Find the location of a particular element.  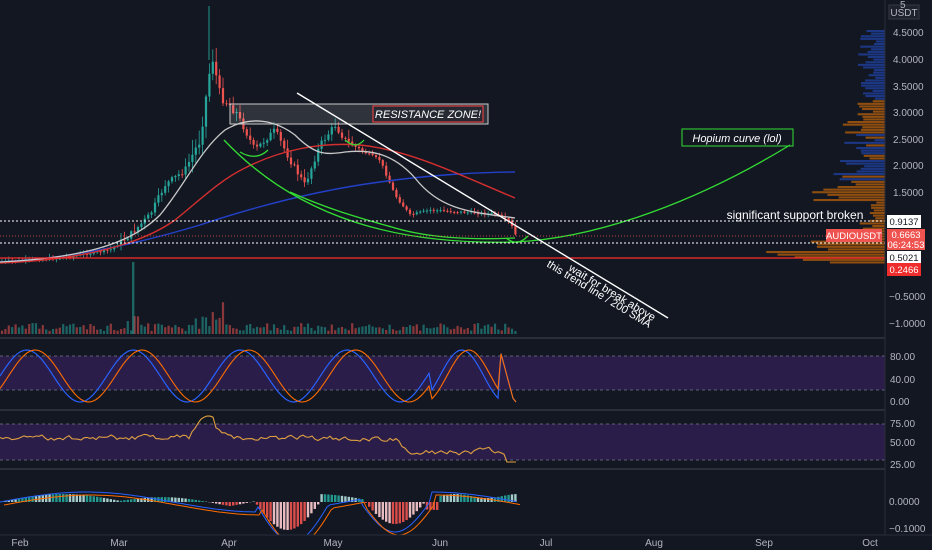

macd-line is located at coordinates (258, 517).